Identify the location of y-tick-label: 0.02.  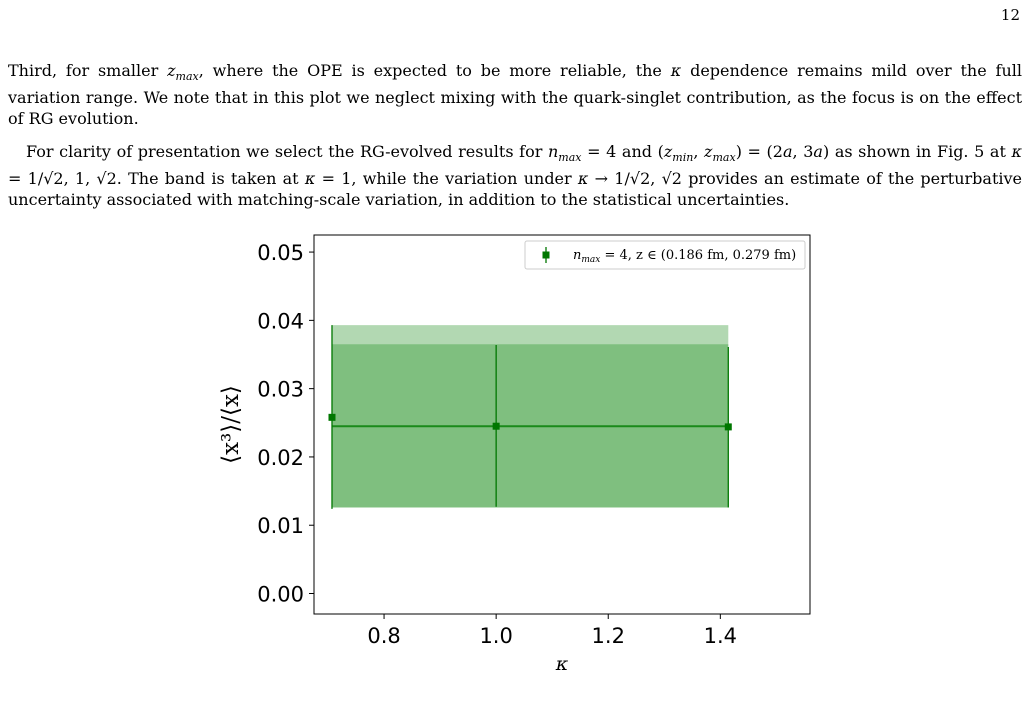
(280, 458).